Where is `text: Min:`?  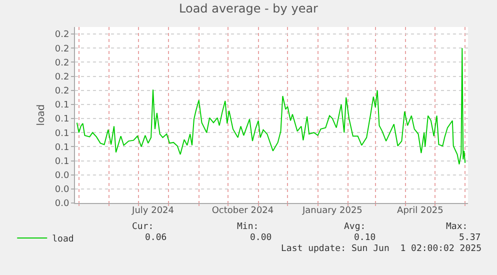 text: Min: is located at coordinates (248, 227).